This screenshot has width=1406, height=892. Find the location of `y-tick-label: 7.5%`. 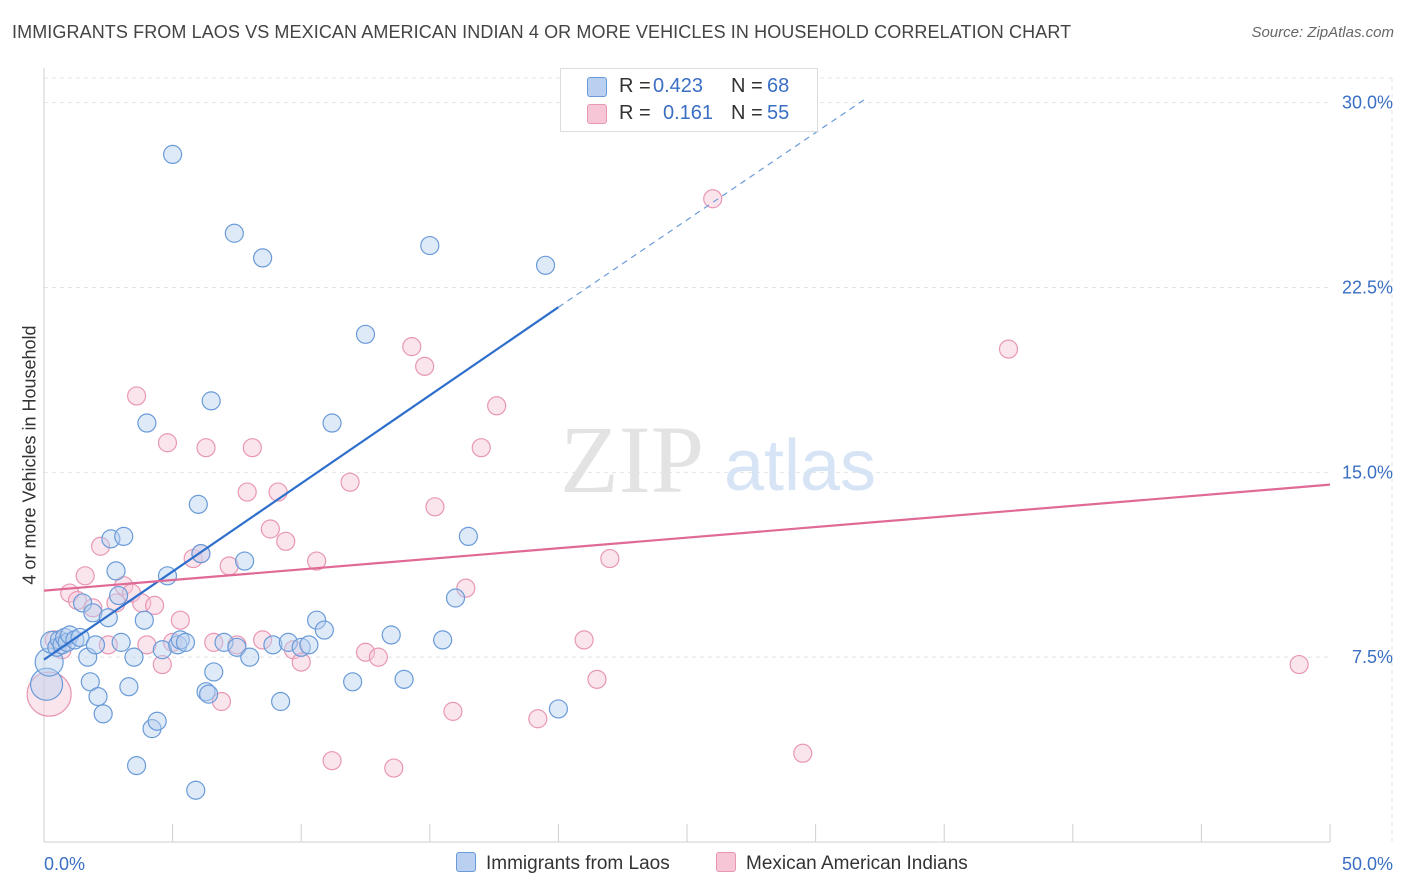

y-tick-label: 7.5% is located at coordinates (1372, 657).